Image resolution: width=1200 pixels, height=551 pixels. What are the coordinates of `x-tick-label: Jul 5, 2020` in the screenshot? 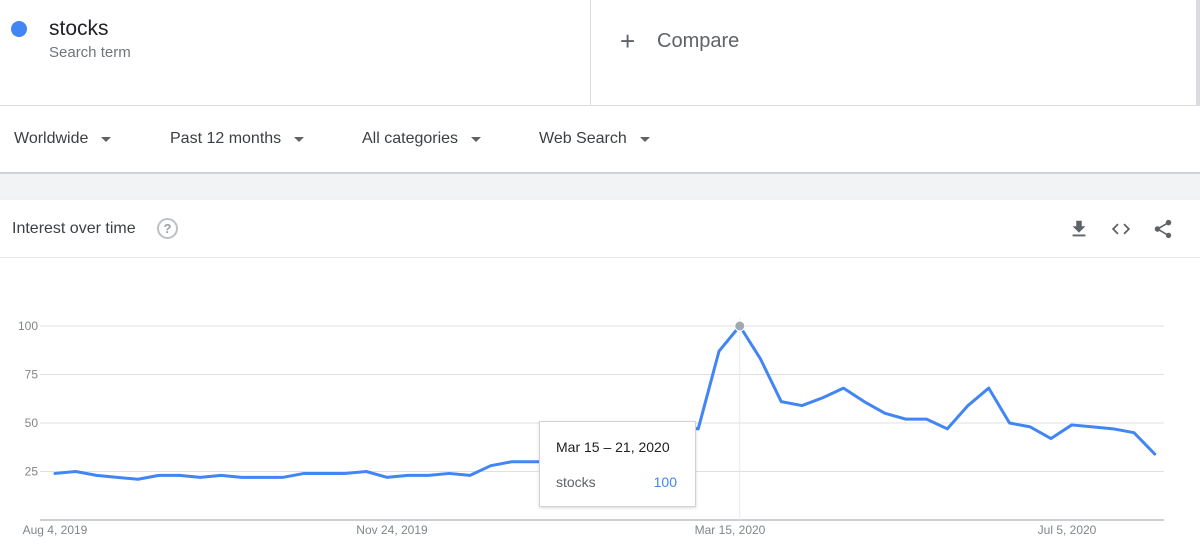 It's located at (1067, 530).